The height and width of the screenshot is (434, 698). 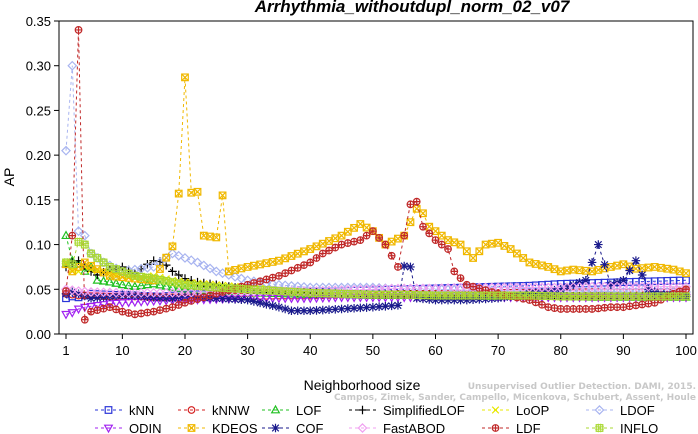 What do you see at coordinates (66, 150) in the screenshot?
I see `data-point-ldof` at bounding box center [66, 150].